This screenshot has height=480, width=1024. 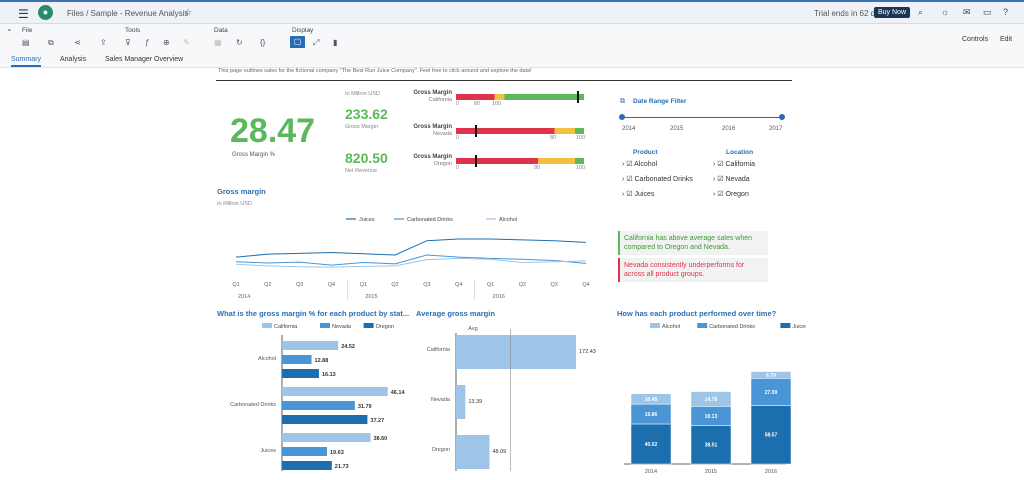 What do you see at coordinates (337, 453) in the screenshot?
I see `data-label: 19.63` at bounding box center [337, 453].